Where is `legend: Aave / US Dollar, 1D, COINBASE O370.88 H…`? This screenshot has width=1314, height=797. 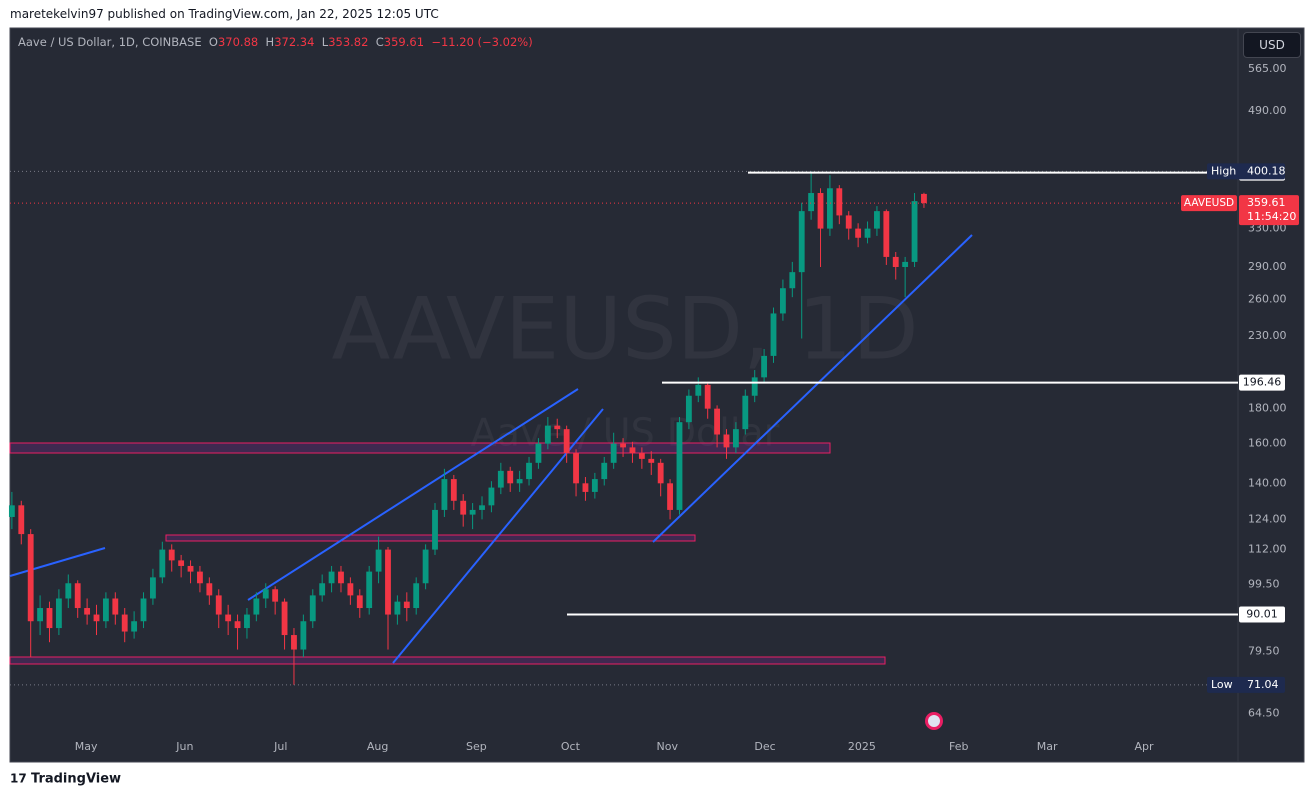
legend: Aave / US Dollar, 1D, COINBASE O370.88 H… is located at coordinates (275, 42).